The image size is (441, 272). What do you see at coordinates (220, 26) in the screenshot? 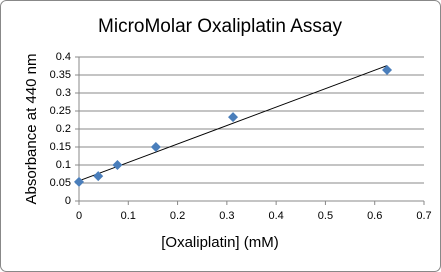
I see `chart-title: MicroMolar Oxaliplatin Assay` at bounding box center [220, 26].